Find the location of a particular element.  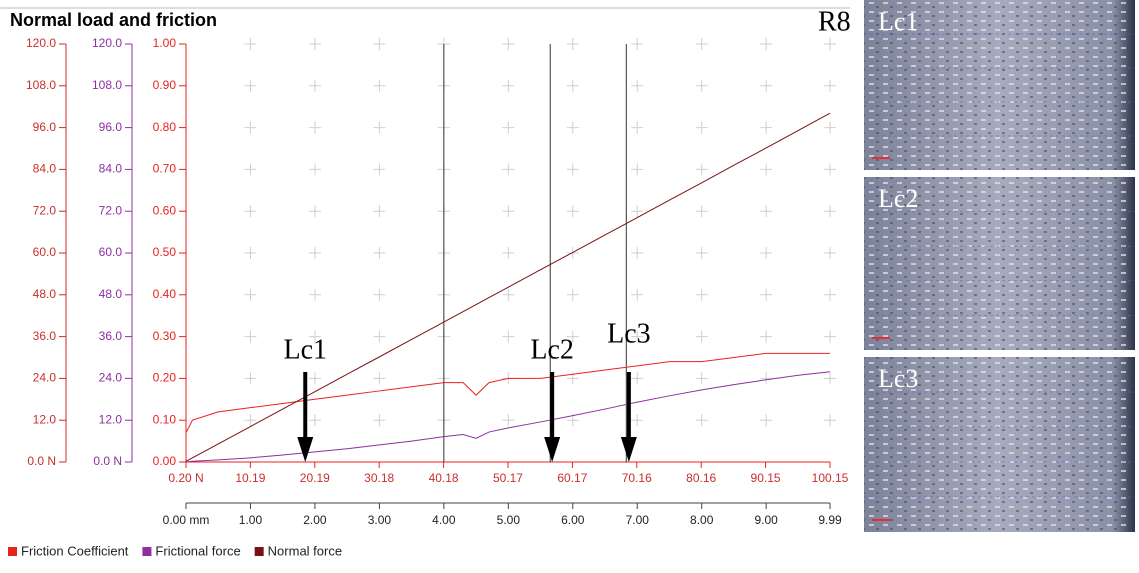

x2-tick-label: 0.20 N is located at coordinates (185, 478).